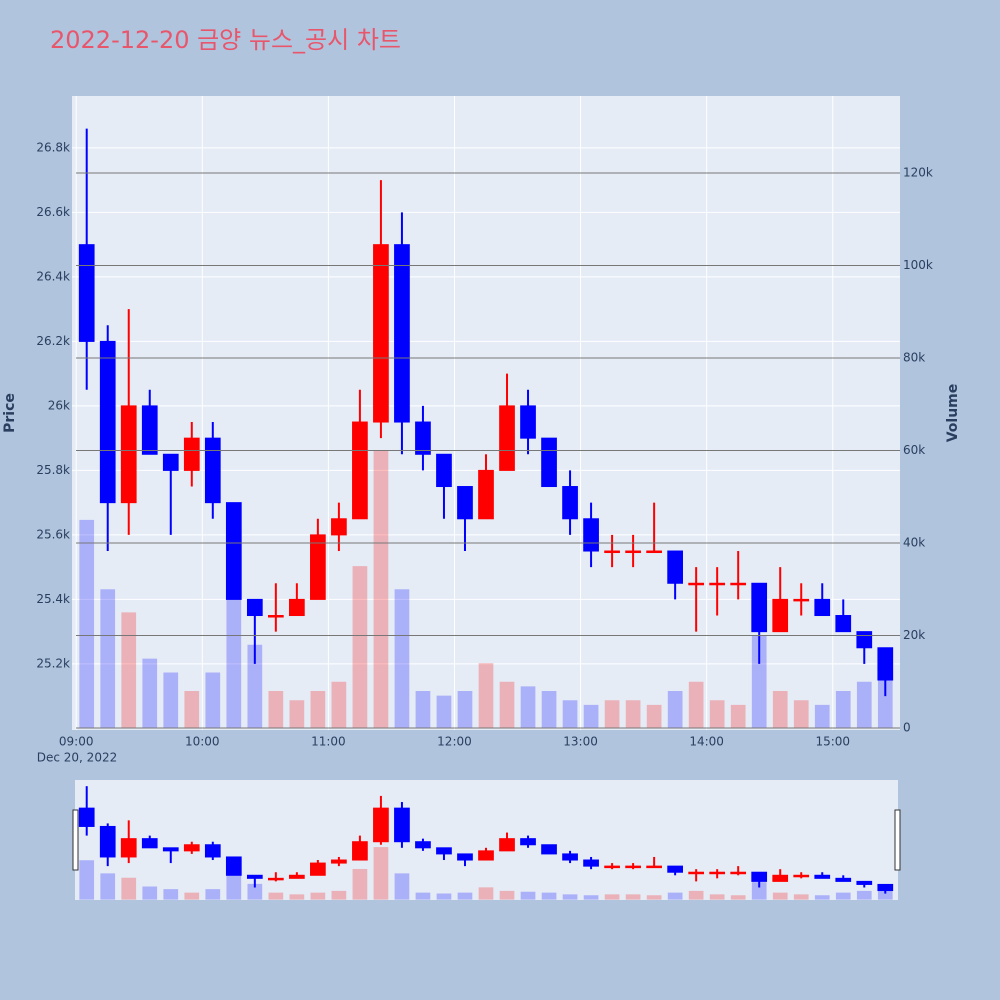  What do you see at coordinates (53, 534) in the screenshot?
I see `y-tick-label: 25.6k` at bounding box center [53, 534].